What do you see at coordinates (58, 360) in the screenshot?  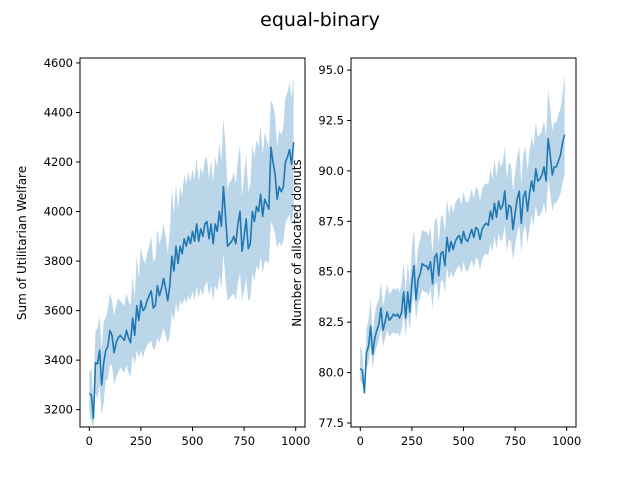 I see `left-y-tick-label: 3400` at bounding box center [58, 360].